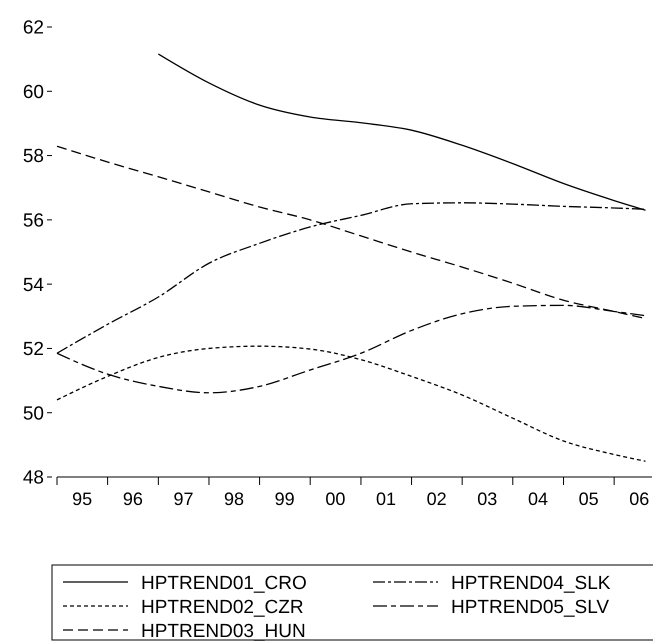 This screenshot has width=653, height=641. What do you see at coordinates (588, 499) in the screenshot?
I see `x-tick-label: 05` at bounding box center [588, 499].